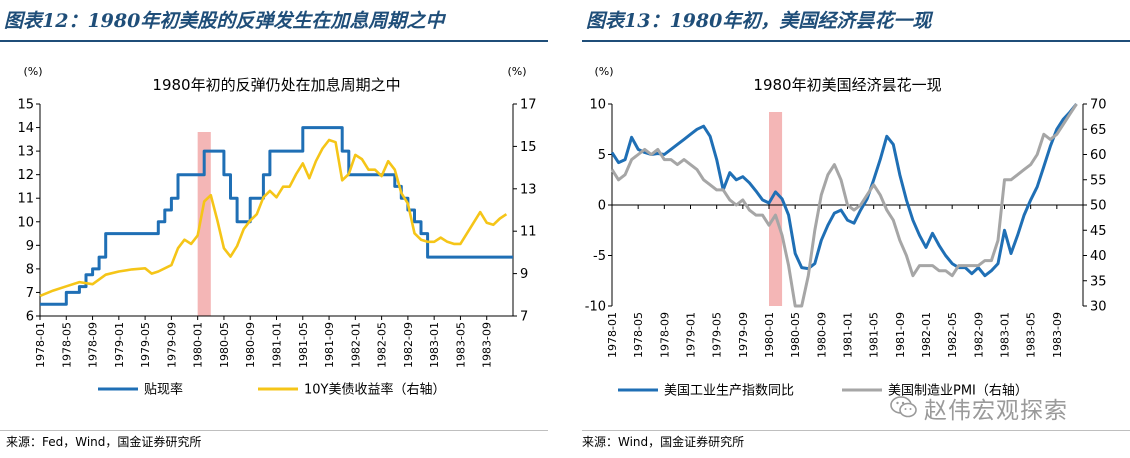 This screenshot has height=458, width=1130. Describe the element at coordinates (1098, 180) in the screenshot. I see `y-tick-label-right: 55` at that location.